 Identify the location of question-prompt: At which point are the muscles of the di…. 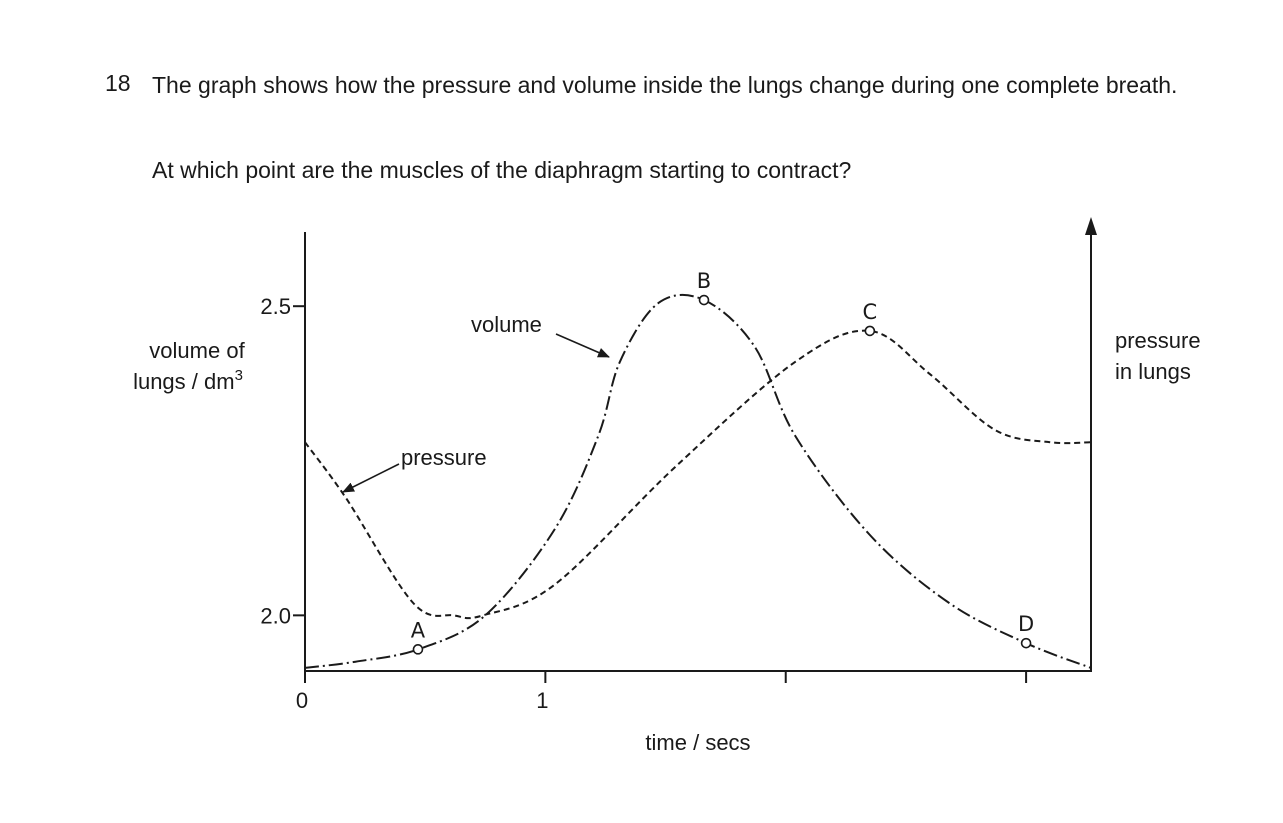
(502, 170).